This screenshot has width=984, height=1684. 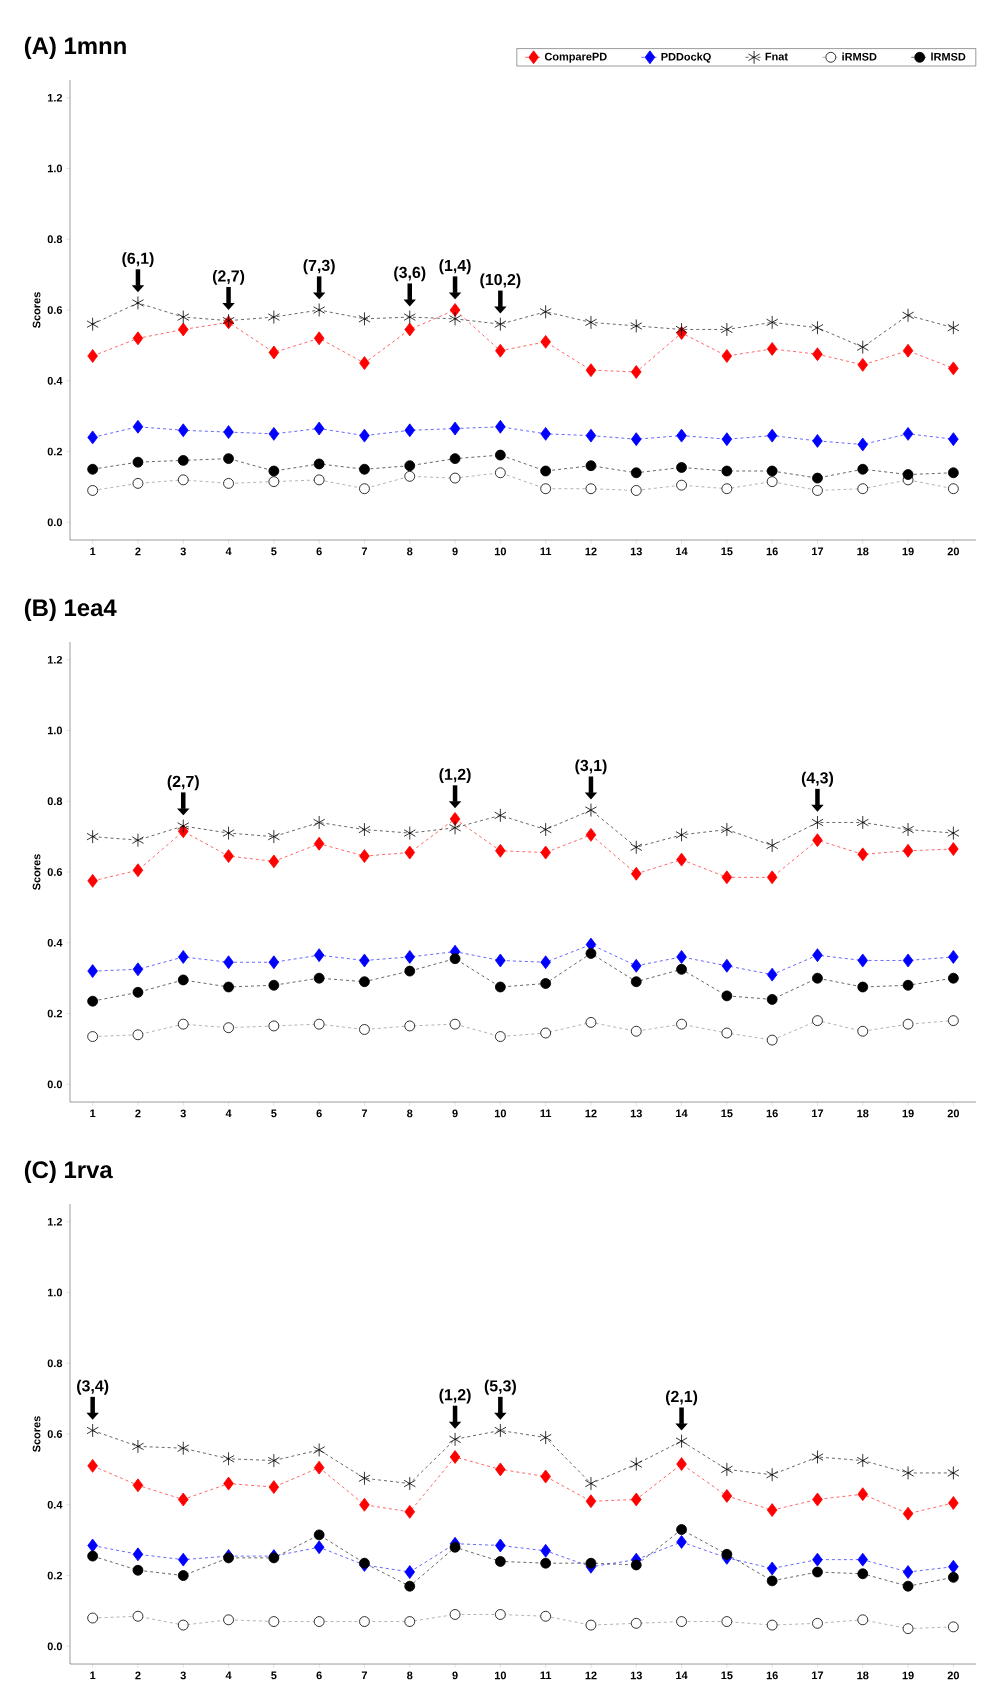 I want to click on legend-label: ComparePD, so click(x=575, y=57).